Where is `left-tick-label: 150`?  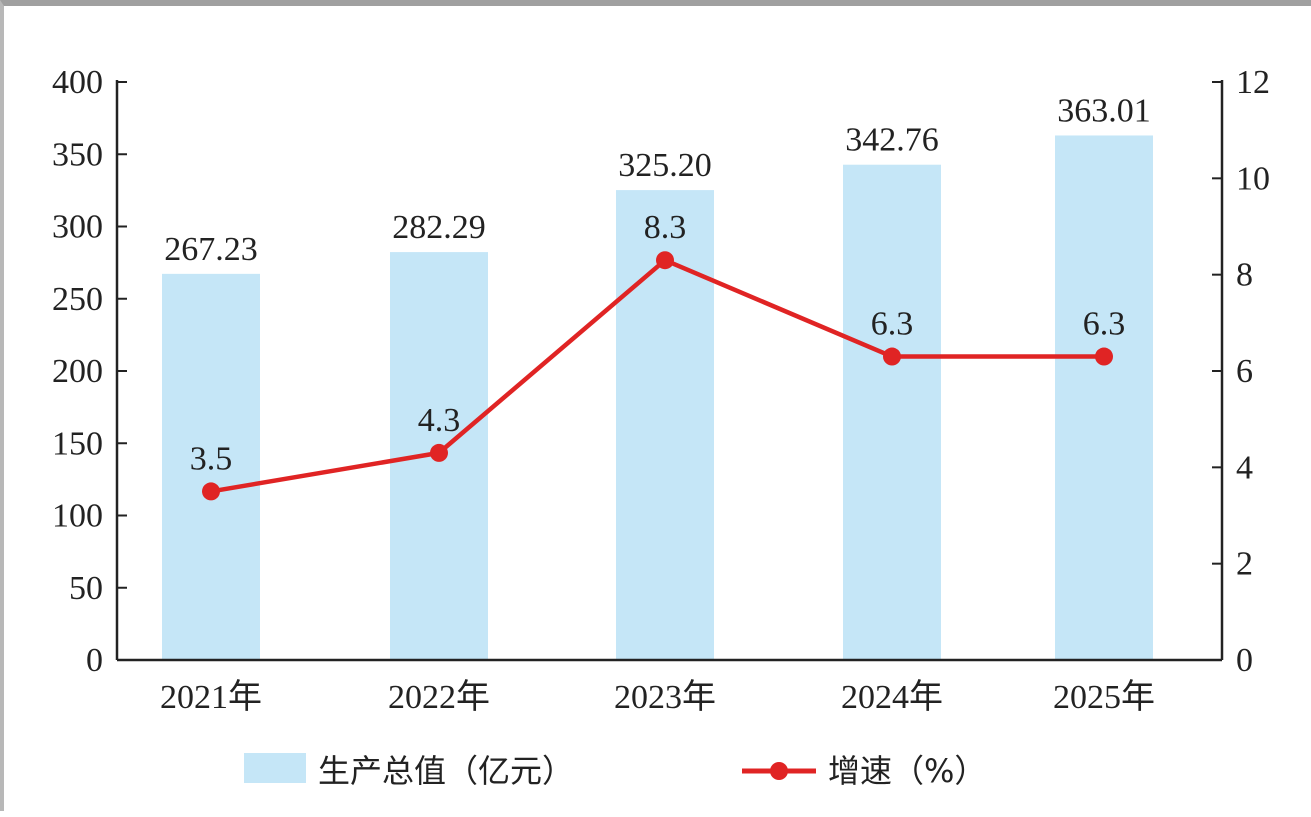
left-tick-label: 150 is located at coordinates (77, 443).